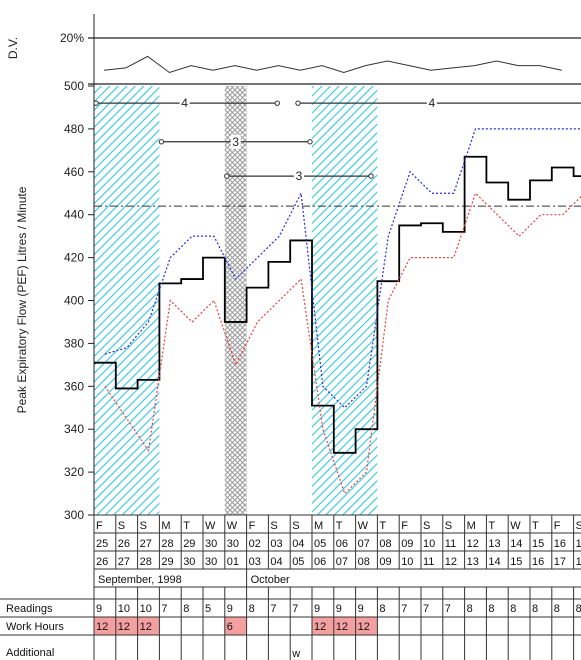 The image size is (581, 660). I want to click on row-label-work-hours: Work Hours, so click(35, 627).